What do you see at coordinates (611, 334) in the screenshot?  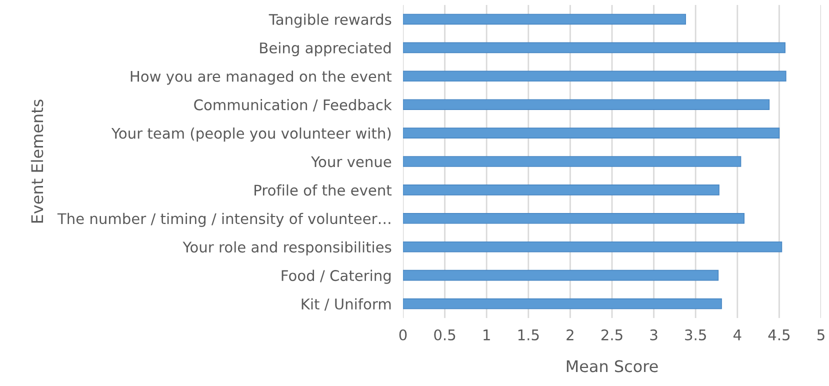 I see `x-tick-label: 2.5` at bounding box center [611, 334].